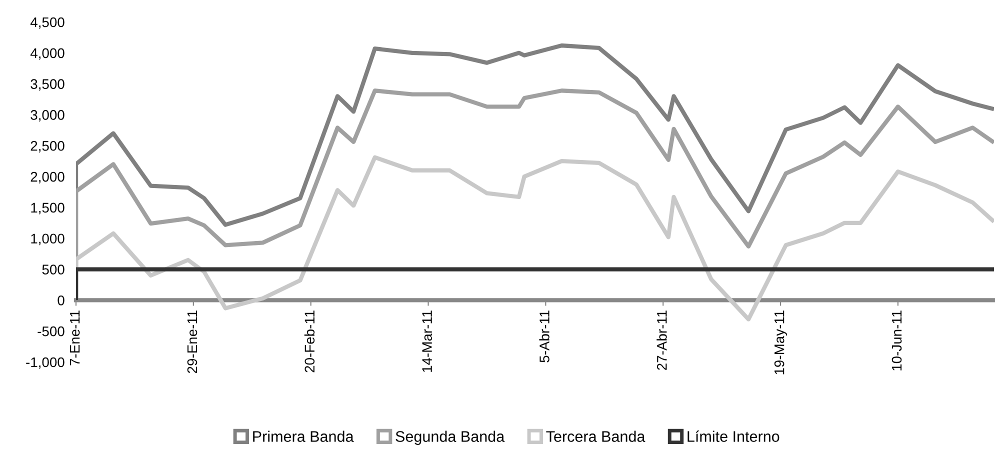 The image size is (995, 461). Describe the element at coordinates (47, 208) in the screenshot. I see `y-tick-label: 1,500` at that location.